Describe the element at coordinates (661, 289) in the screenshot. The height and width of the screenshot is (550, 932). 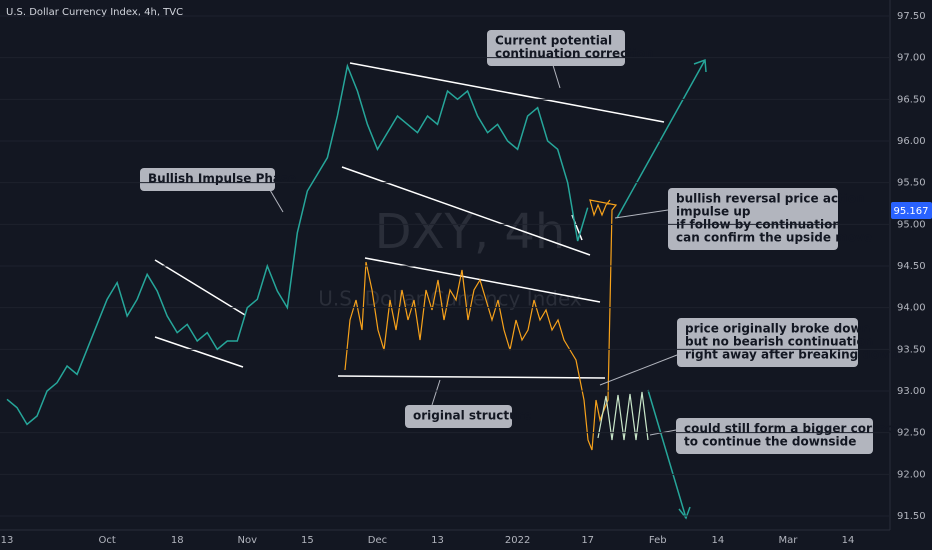
I see `arrows` at that location.